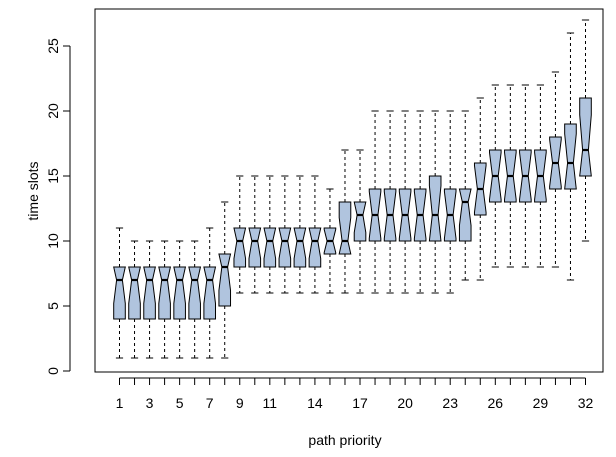  I want to click on y-axis-label: time slots, so click(33, 190).